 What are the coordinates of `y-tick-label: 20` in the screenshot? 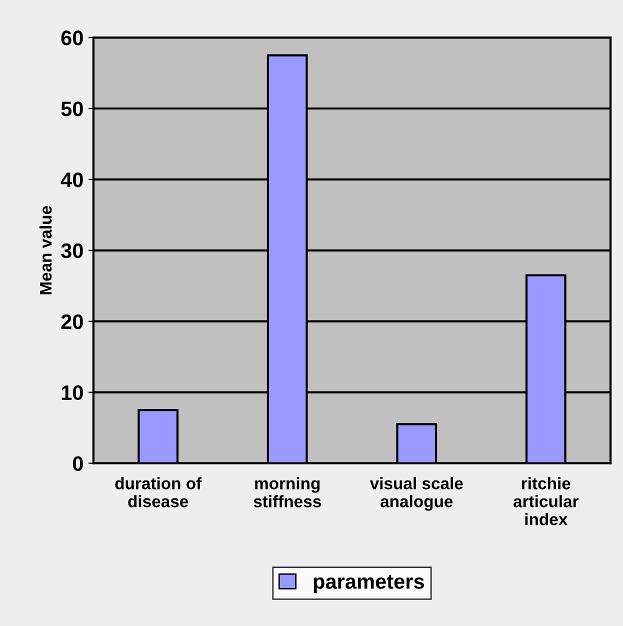 It's located at (72, 322).